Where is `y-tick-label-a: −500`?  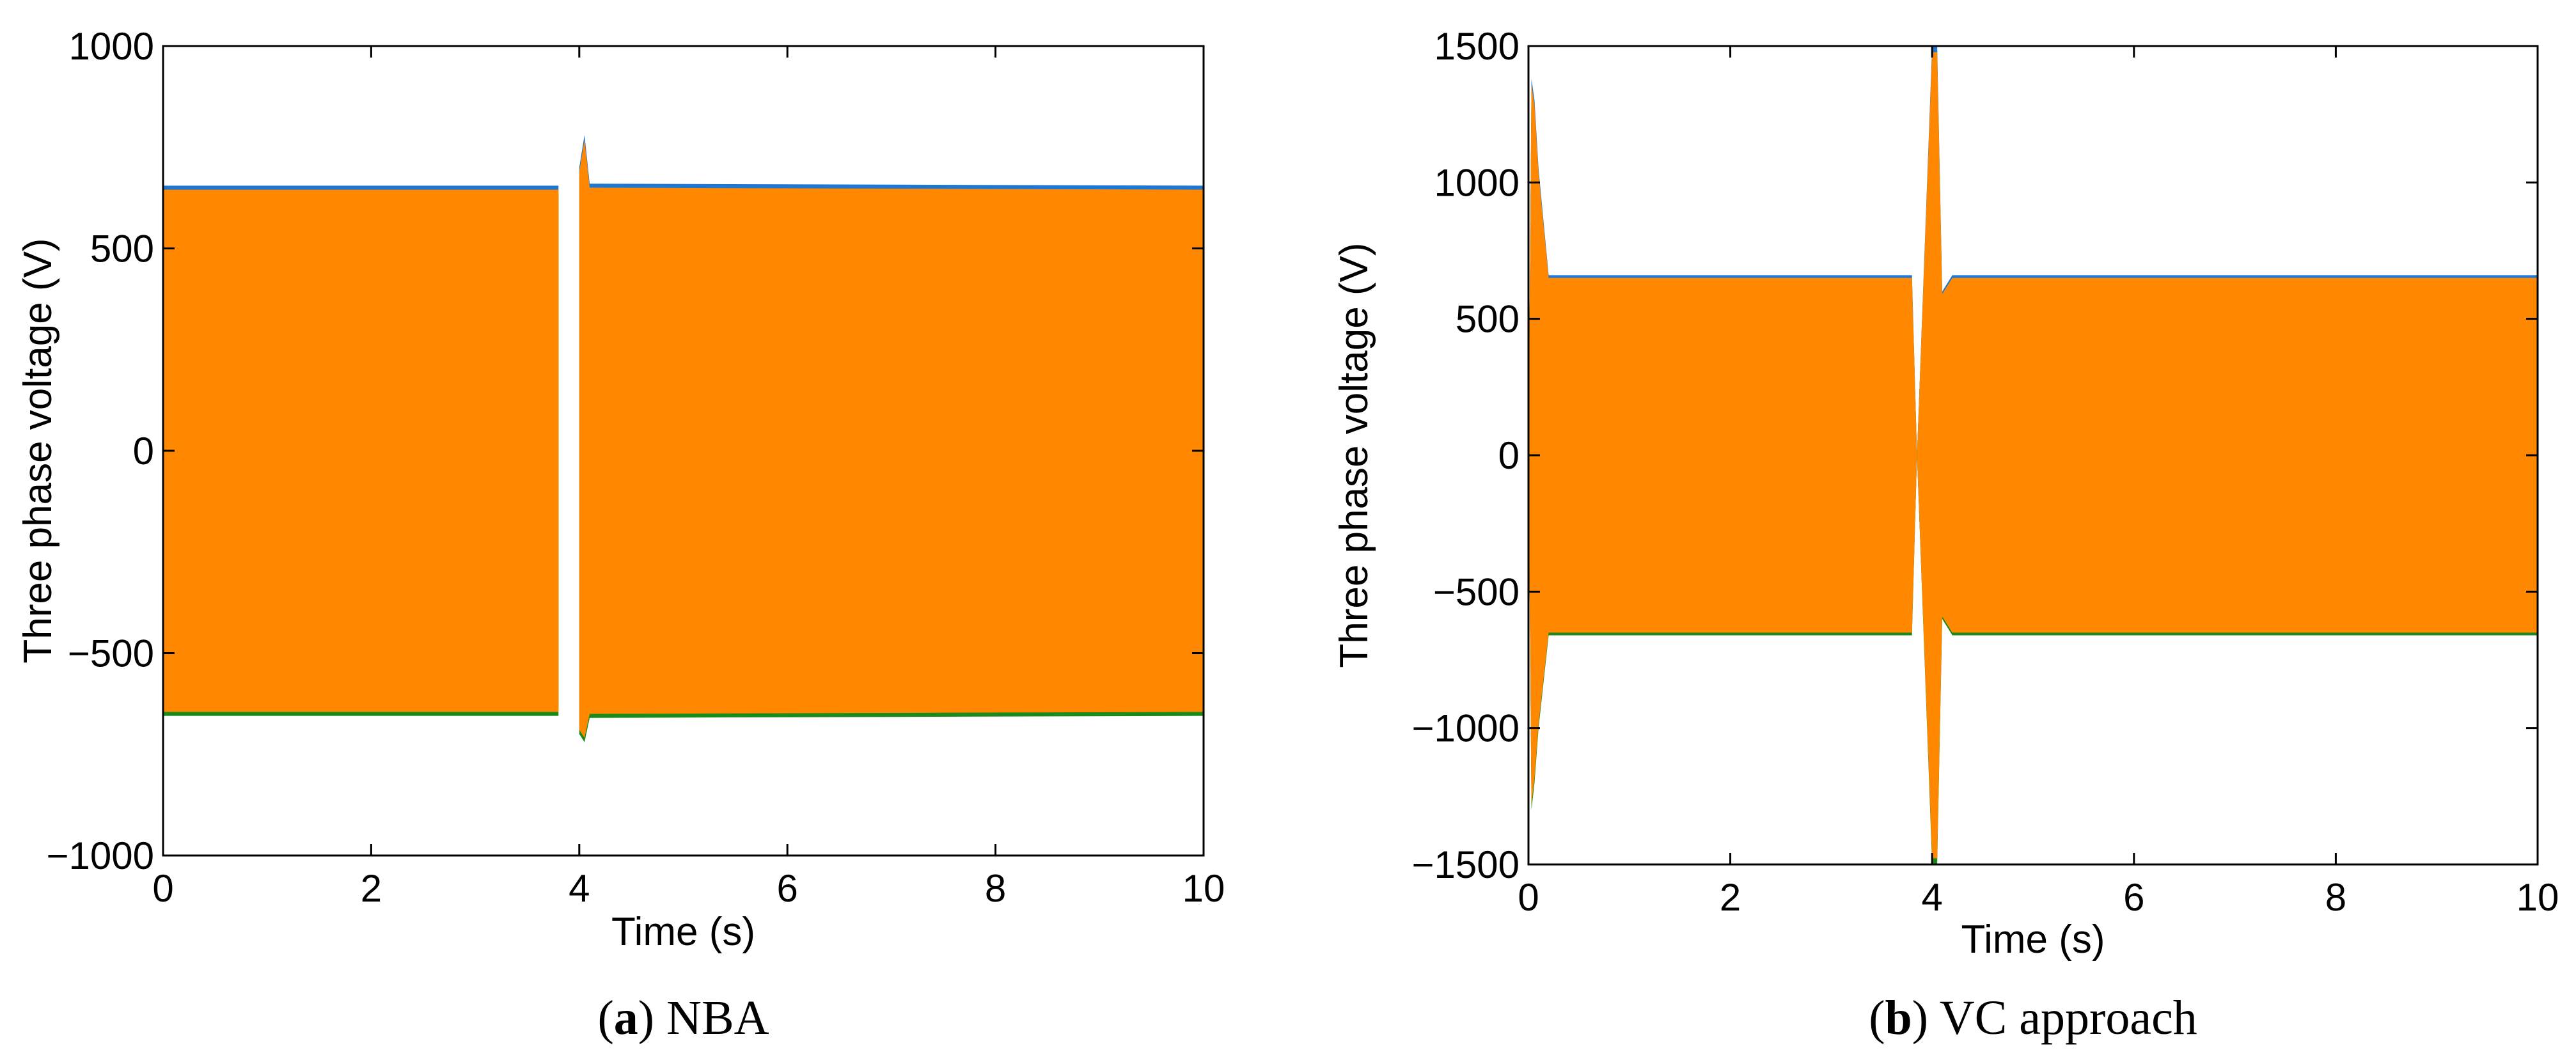
y-tick-label-a: −500 is located at coordinates (111, 653).